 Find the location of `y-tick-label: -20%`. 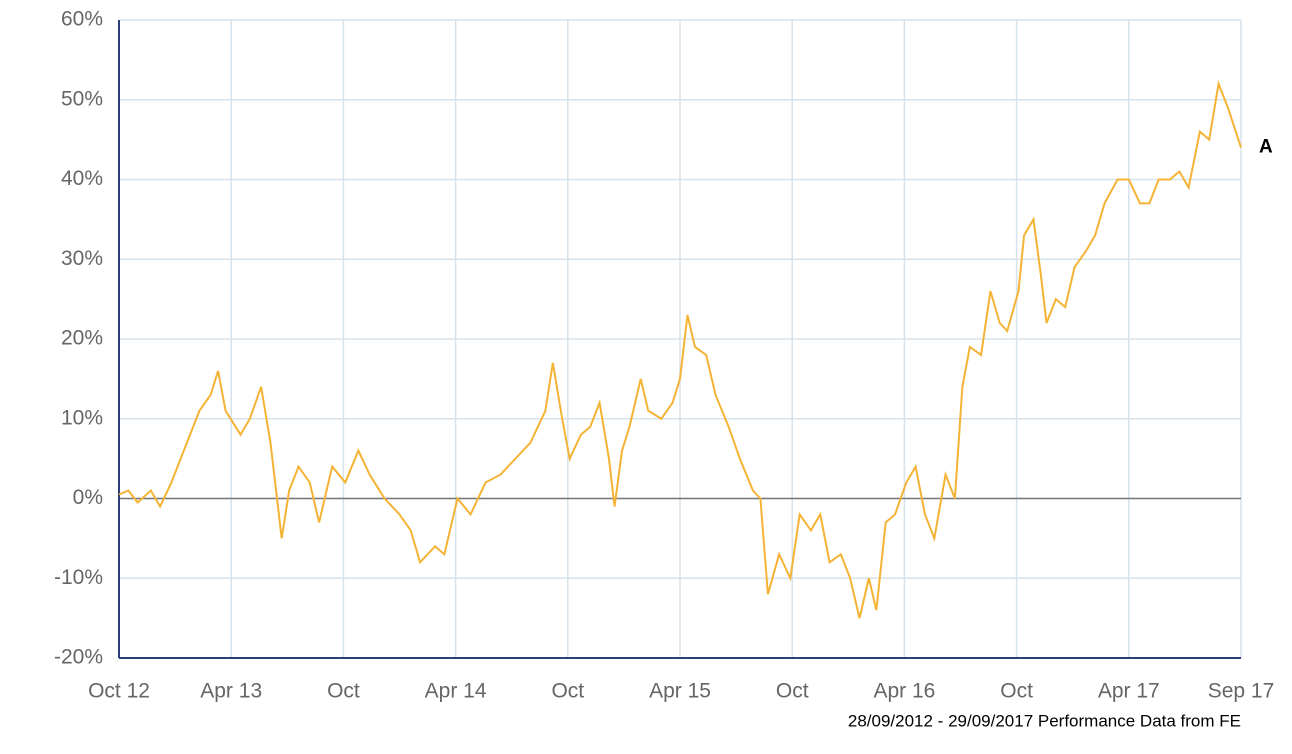

y-tick-label: -20% is located at coordinates (78, 657).